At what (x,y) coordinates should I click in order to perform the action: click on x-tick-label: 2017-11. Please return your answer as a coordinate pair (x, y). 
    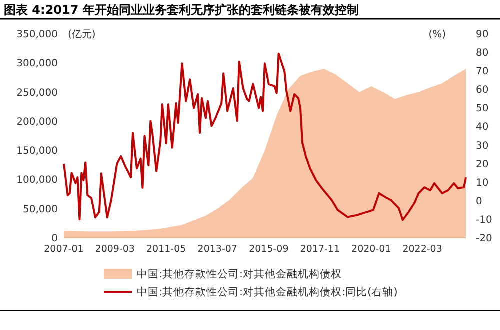
    Looking at the image, I should click on (320, 249).